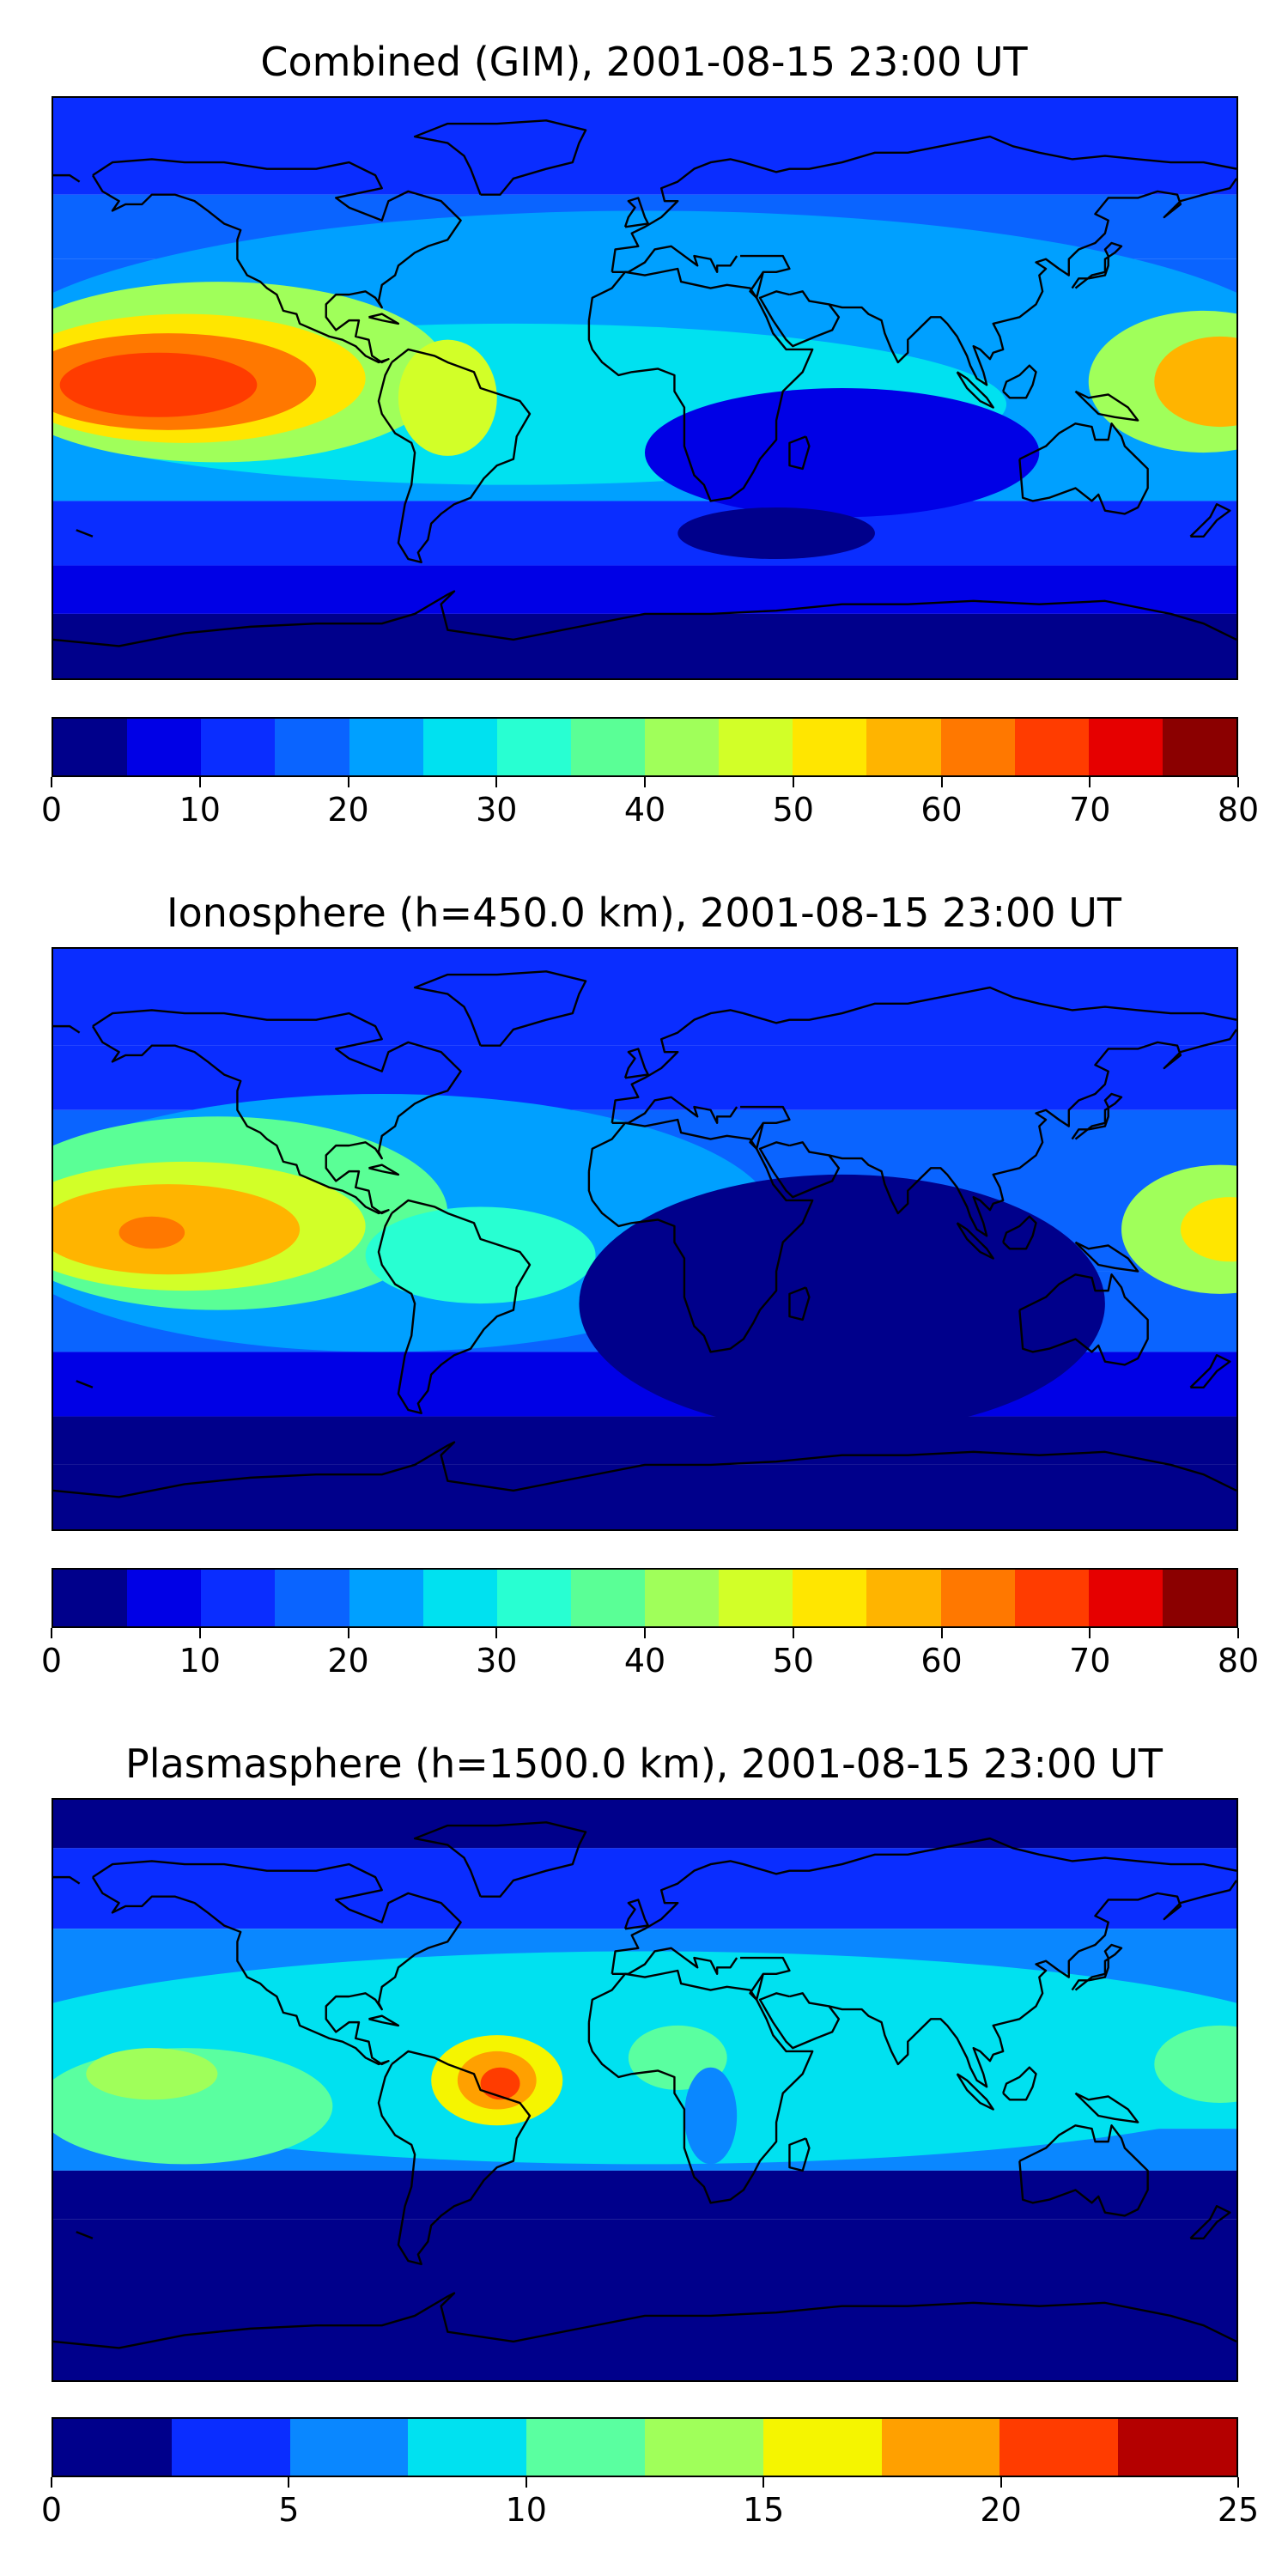  I want to click on chart-title: Combined (GIM), 2001-08-15 23:00 UT, so click(644, 62).